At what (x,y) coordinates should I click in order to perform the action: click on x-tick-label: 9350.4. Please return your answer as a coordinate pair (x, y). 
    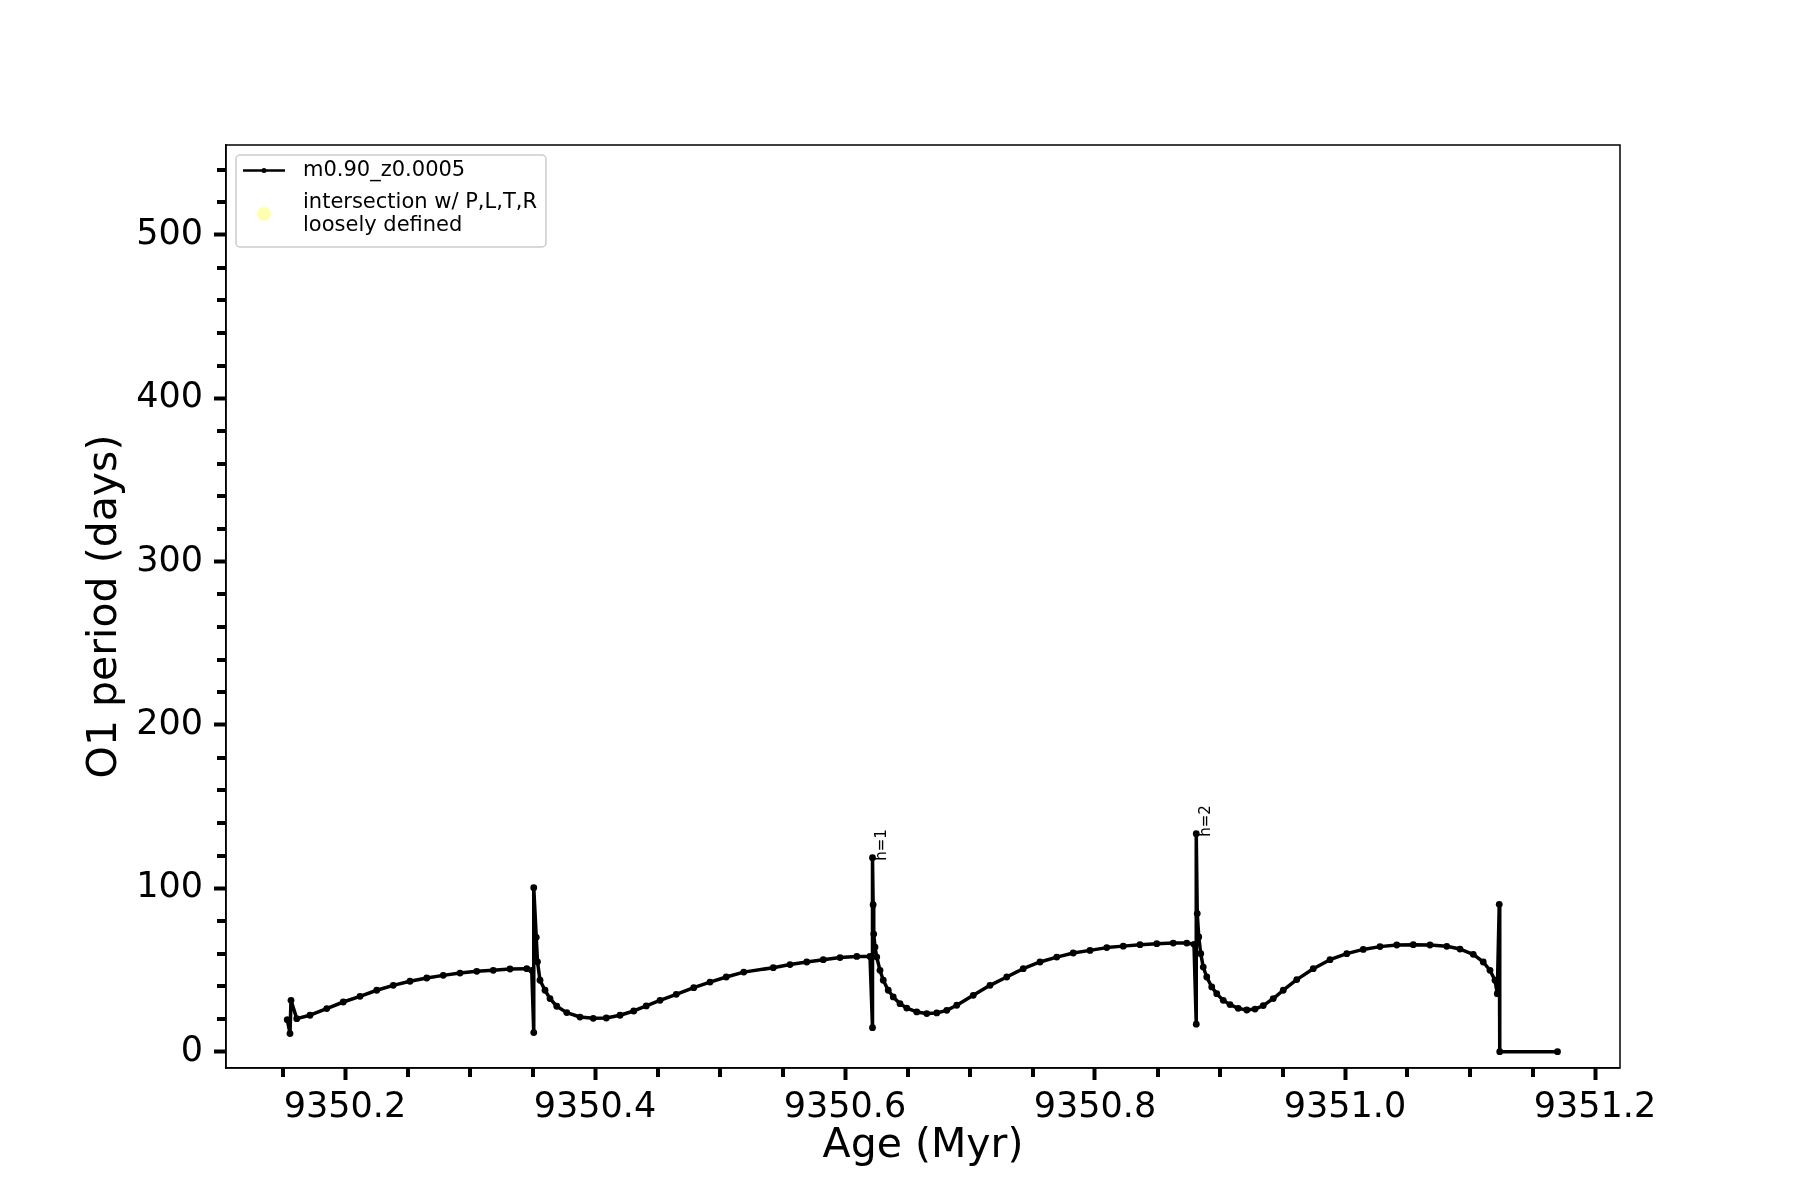
    Looking at the image, I should click on (595, 1105).